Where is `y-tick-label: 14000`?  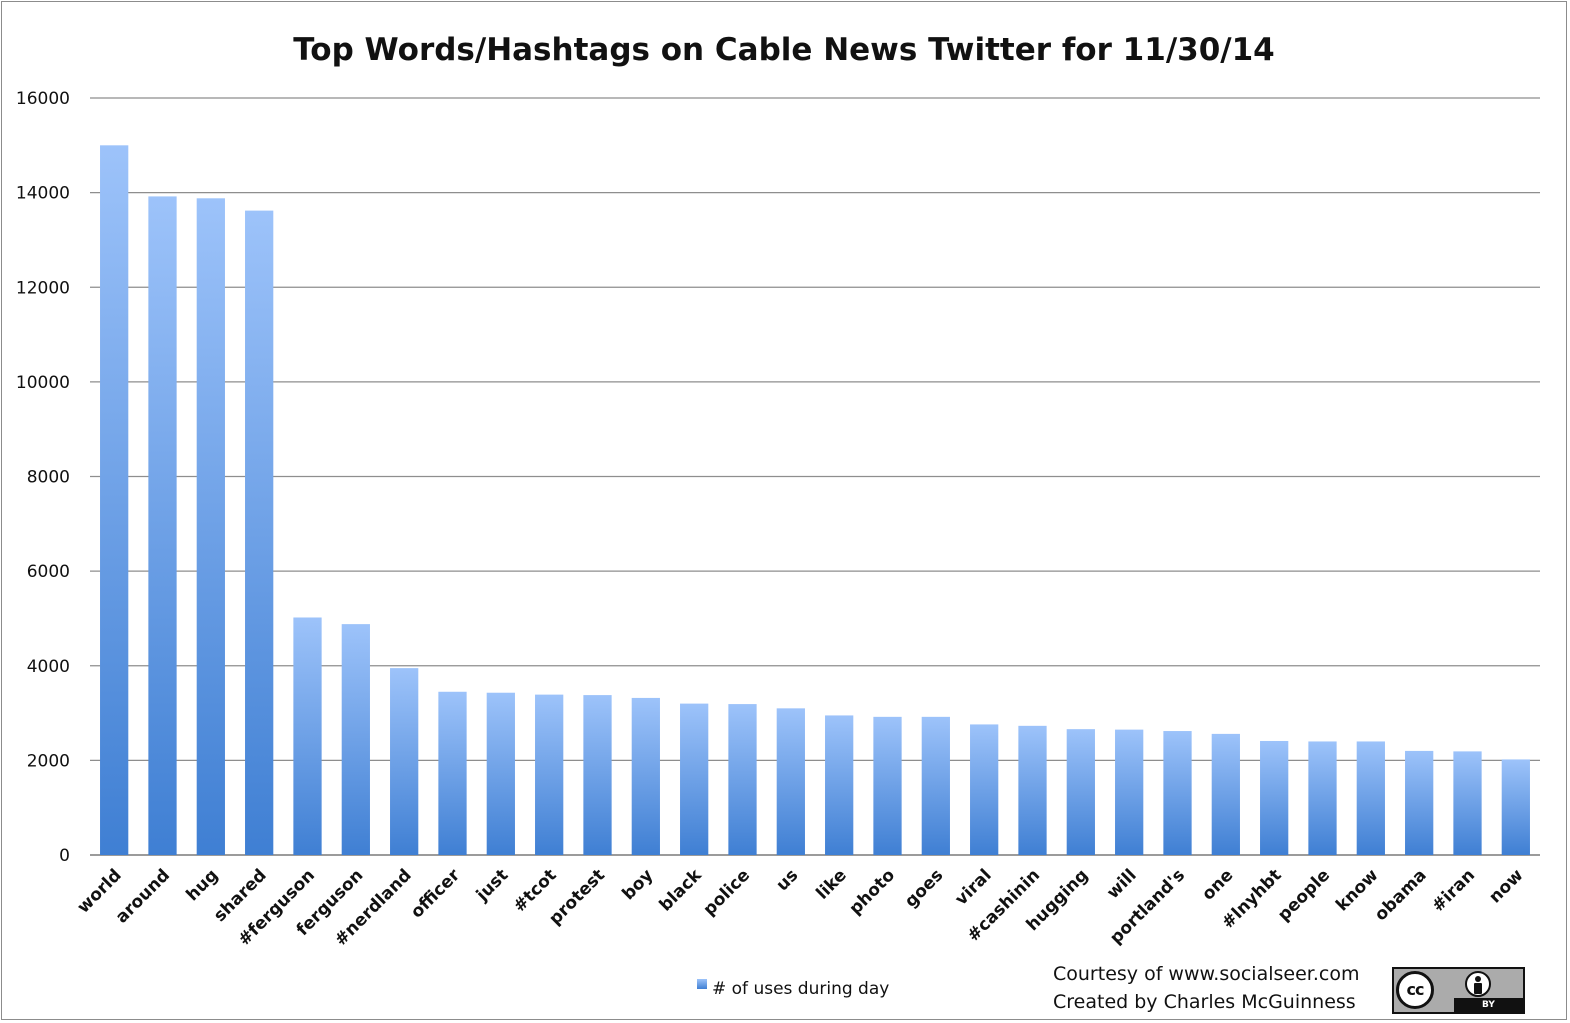
y-tick-label: 14000 is located at coordinates (43, 194).